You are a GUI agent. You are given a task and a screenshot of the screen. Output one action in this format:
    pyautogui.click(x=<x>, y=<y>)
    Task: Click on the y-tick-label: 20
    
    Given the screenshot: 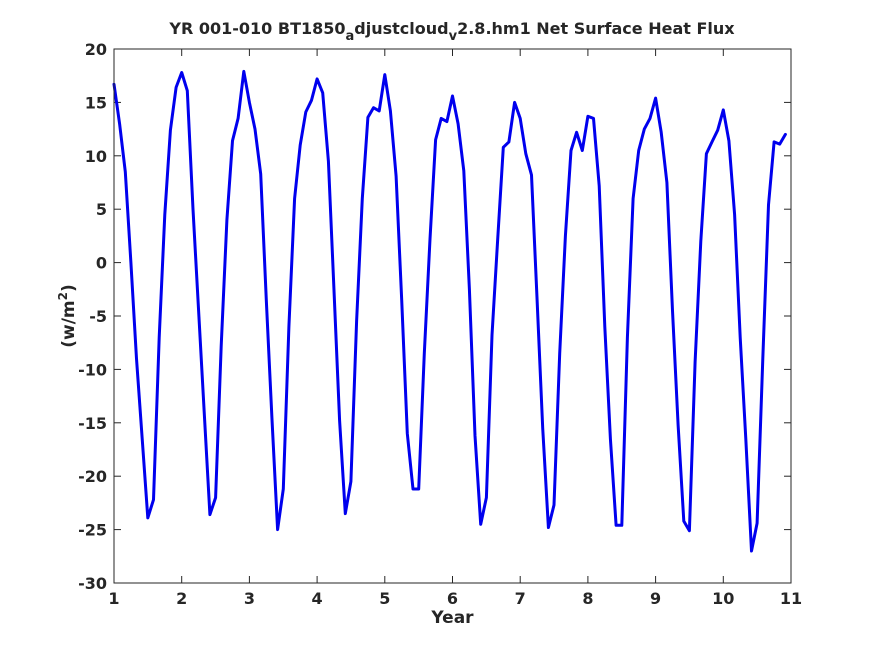 What is the action you would take?
    pyautogui.click(x=96, y=49)
    